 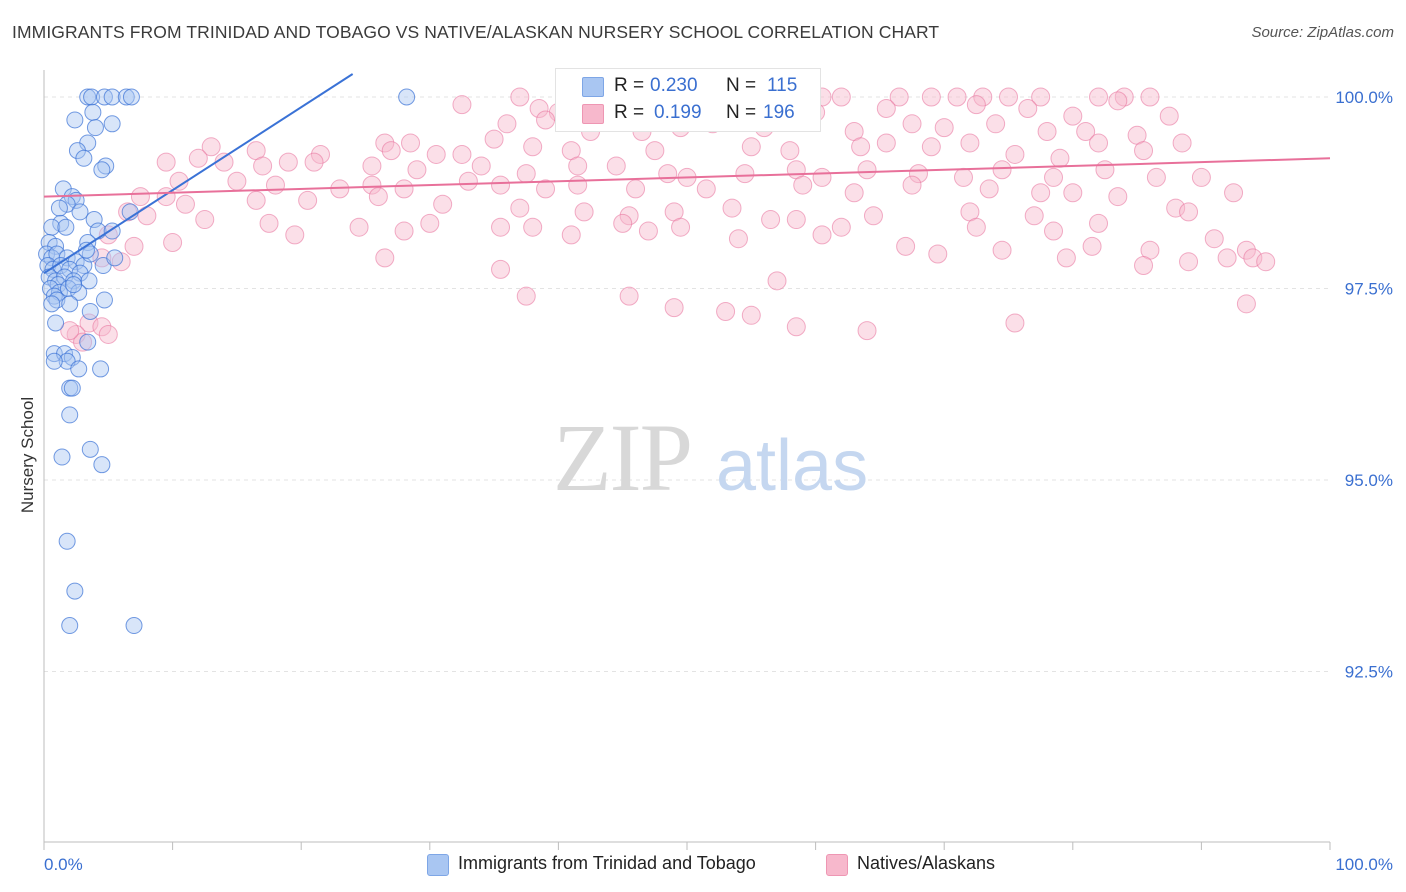 I want to click on y-tick-label: 95.0%, so click(x=1369, y=480).